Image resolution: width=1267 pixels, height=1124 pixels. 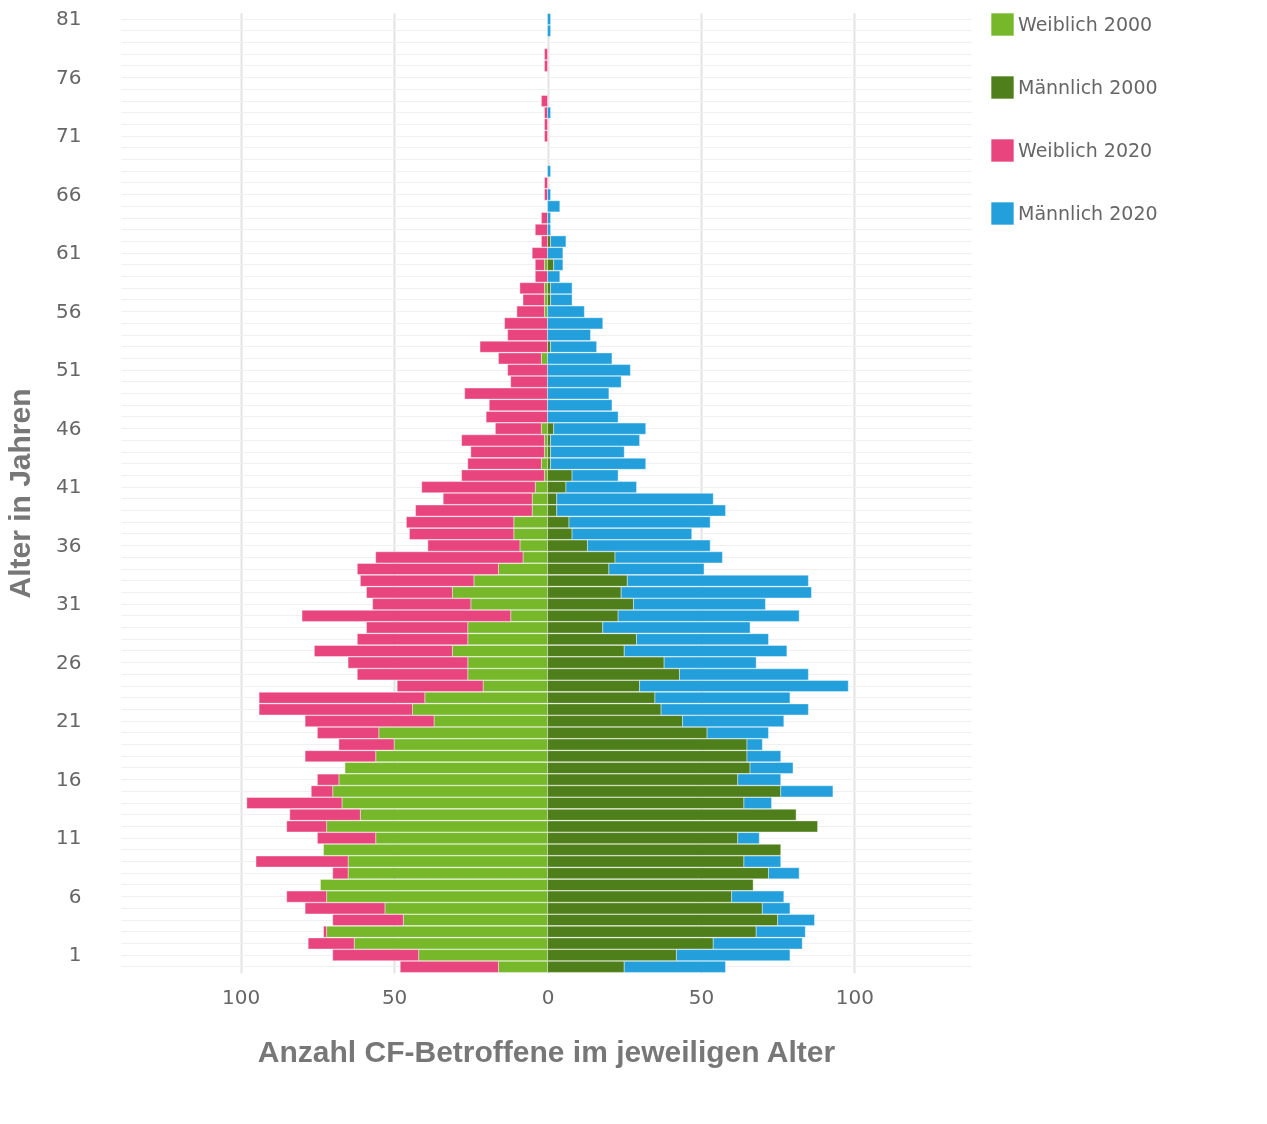 I want to click on legend-label: Weiblich 2020, so click(x=1085, y=149).